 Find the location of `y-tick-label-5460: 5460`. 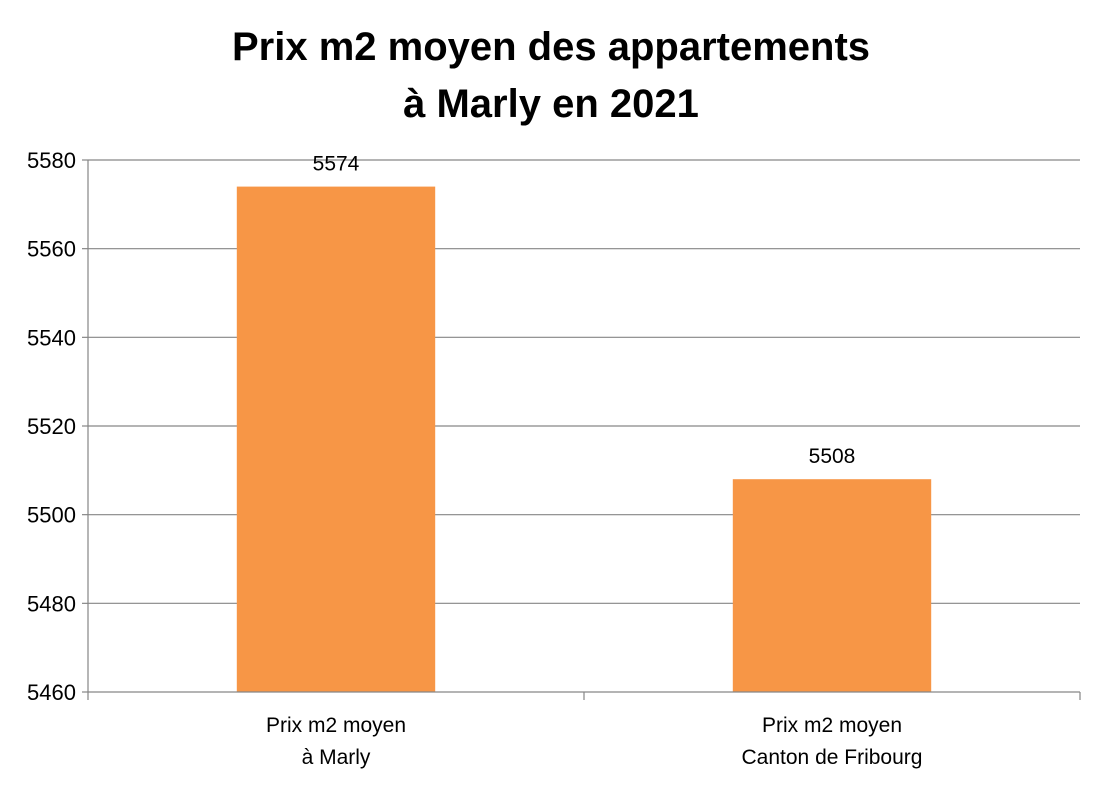

y-tick-label-5460: 5460 is located at coordinates (51, 692).